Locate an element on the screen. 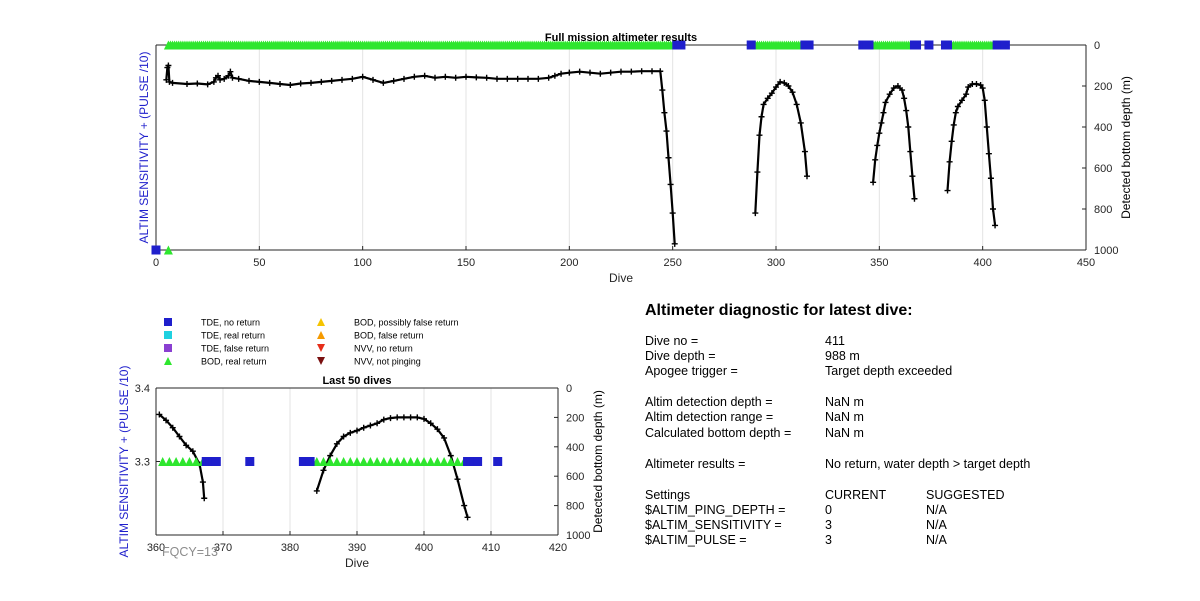 Image resolution: width=1200 pixels, height=601 pixels. x-tick-label: 410 is located at coordinates (491, 548).